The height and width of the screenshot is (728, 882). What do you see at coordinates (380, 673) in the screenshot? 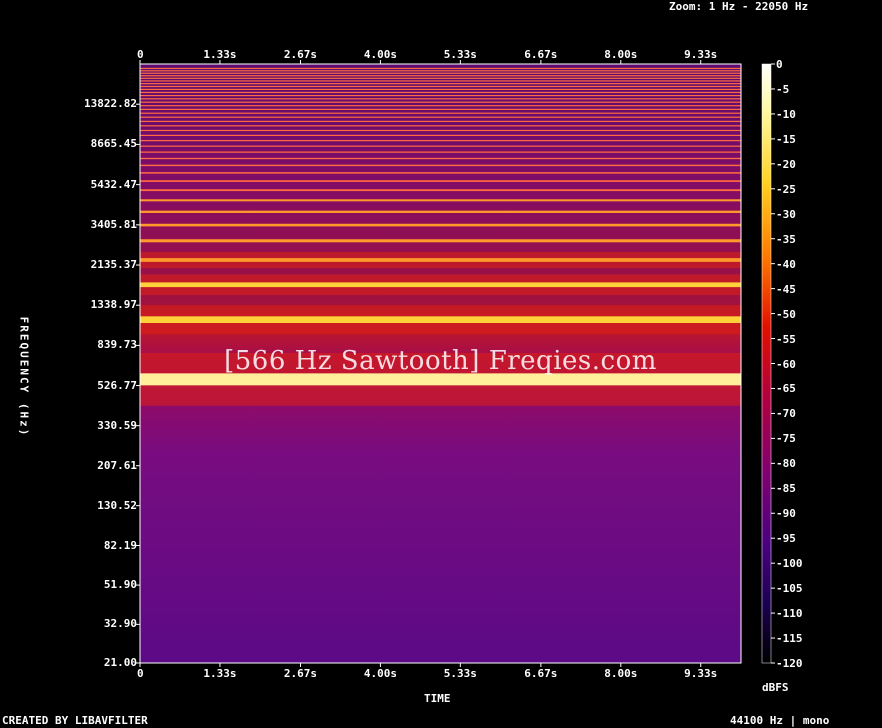
I see `x-tick-label-bottom: 4.00s` at bounding box center [380, 673].